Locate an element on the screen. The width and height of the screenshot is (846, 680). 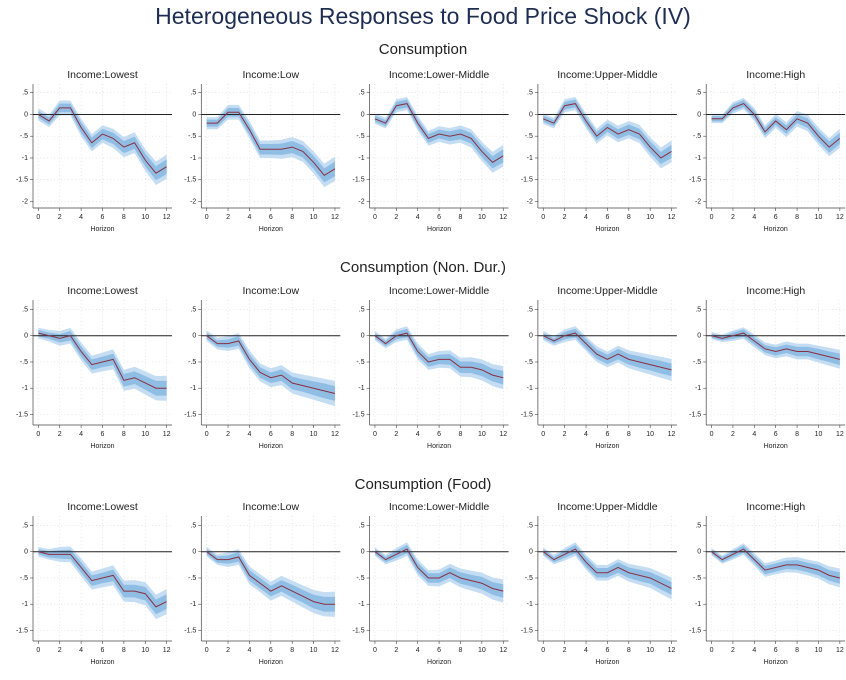
panel-title: Income:Upper-Middle is located at coordinates (607, 507).